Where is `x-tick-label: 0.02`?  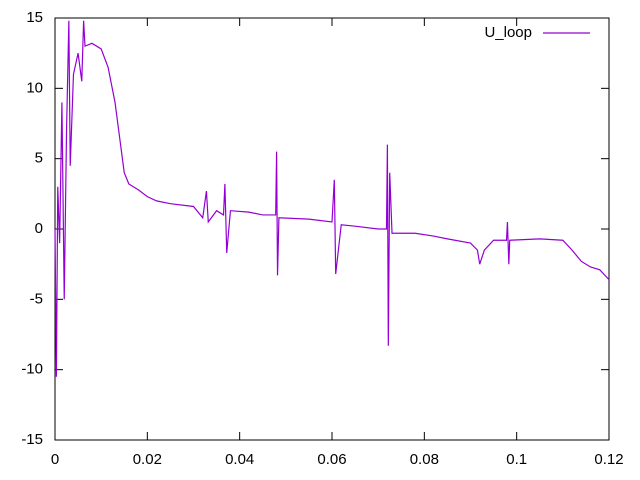 x-tick-label: 0.02 is located at coordinates (147, 459).